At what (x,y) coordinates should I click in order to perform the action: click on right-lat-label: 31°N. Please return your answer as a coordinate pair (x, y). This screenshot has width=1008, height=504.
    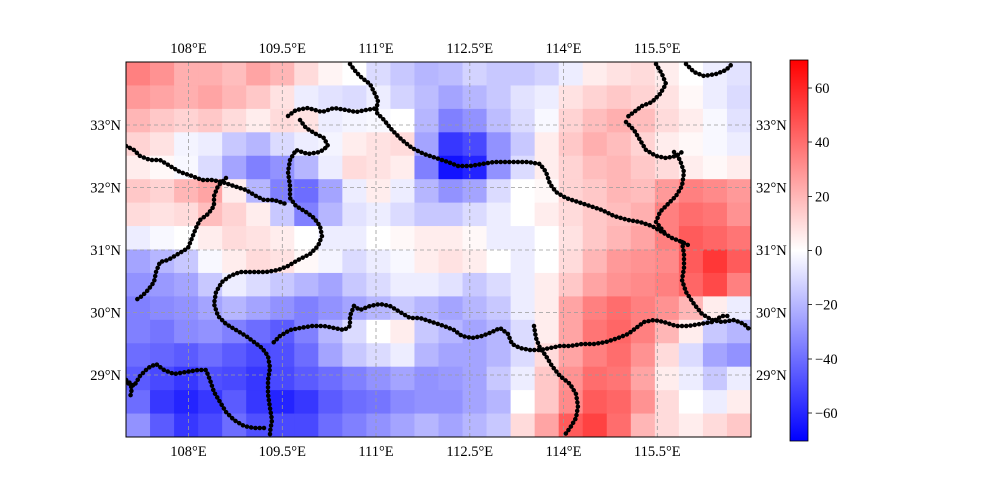
    Looking at the image, I should click on (771, 251).